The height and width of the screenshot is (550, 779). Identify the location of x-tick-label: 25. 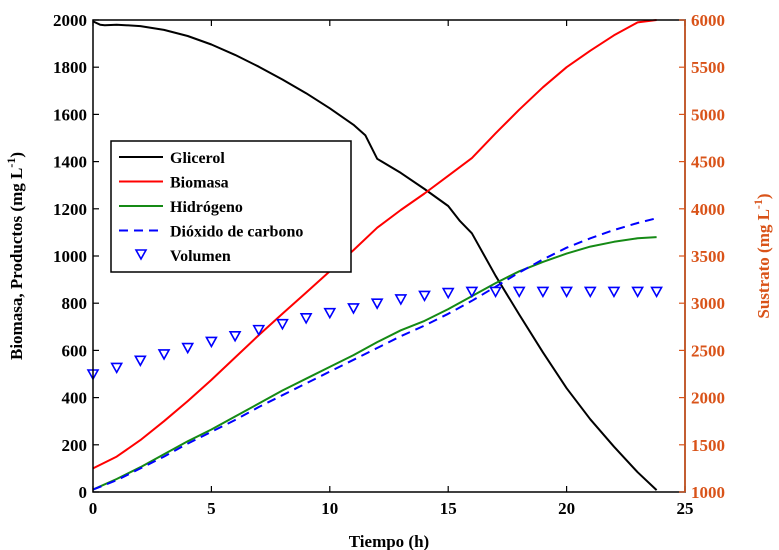
(685, 508).